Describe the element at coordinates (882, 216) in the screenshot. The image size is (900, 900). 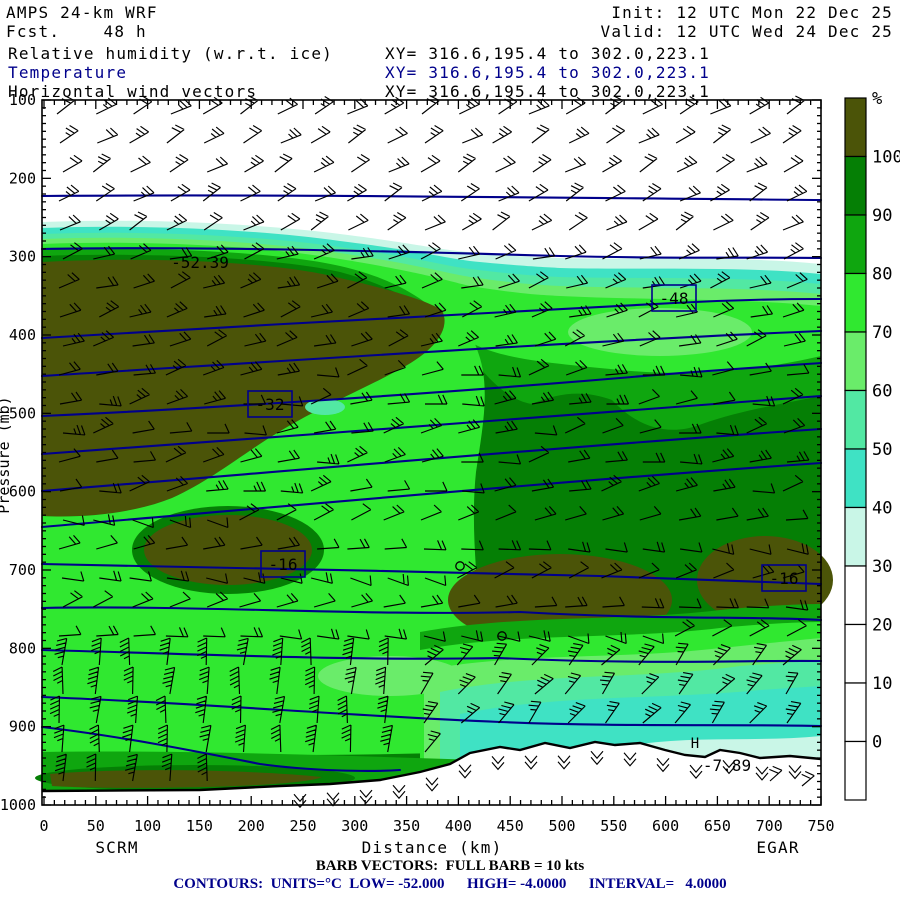
I see `colorbar-label: 90` at that location.